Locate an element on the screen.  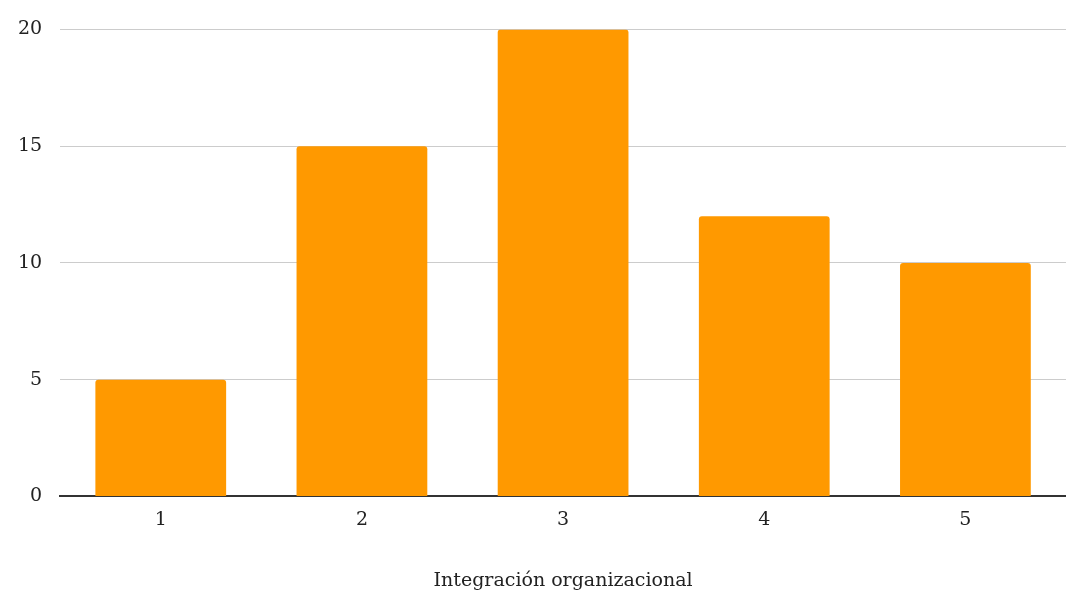
y-tick-label: 15 is located at coordinates (30, 144).